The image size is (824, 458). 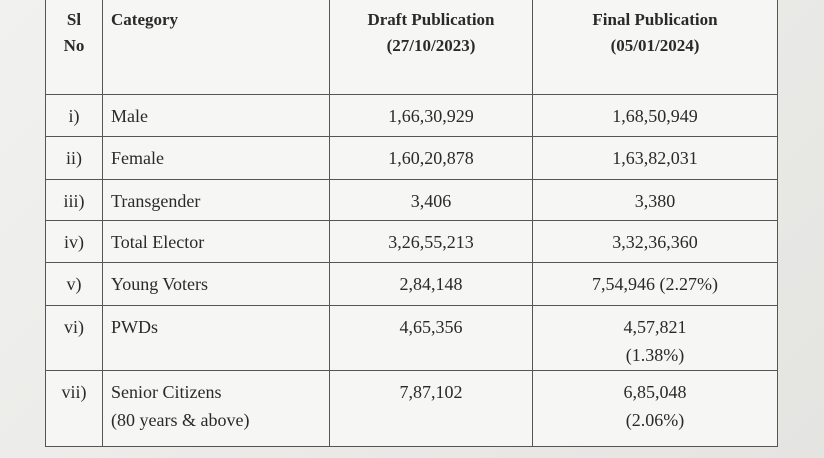 I want to click on header-cell: Draft Publication (27/10/2023), so click(x=431, y=47).